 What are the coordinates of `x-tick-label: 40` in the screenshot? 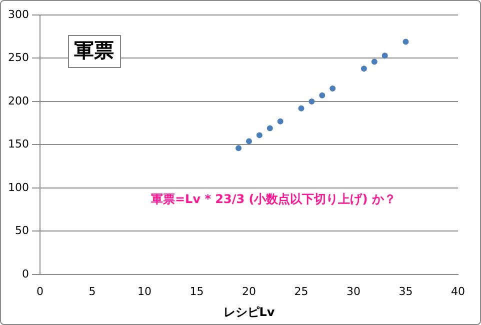 It's located at (458, 291).